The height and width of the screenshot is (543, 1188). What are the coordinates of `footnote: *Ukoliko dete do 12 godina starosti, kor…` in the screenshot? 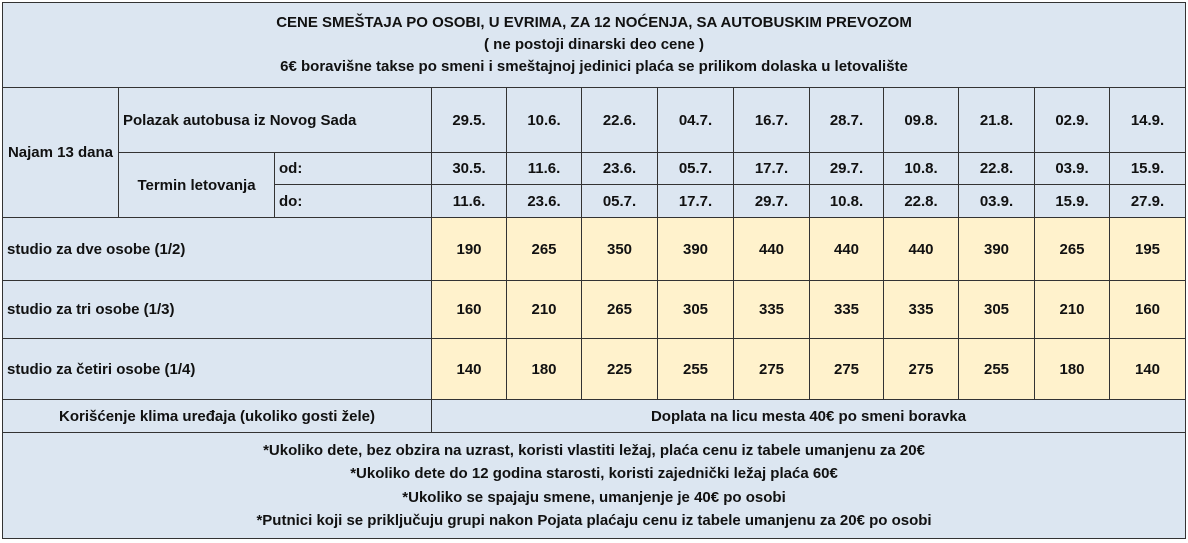 It's located at (594, 473).